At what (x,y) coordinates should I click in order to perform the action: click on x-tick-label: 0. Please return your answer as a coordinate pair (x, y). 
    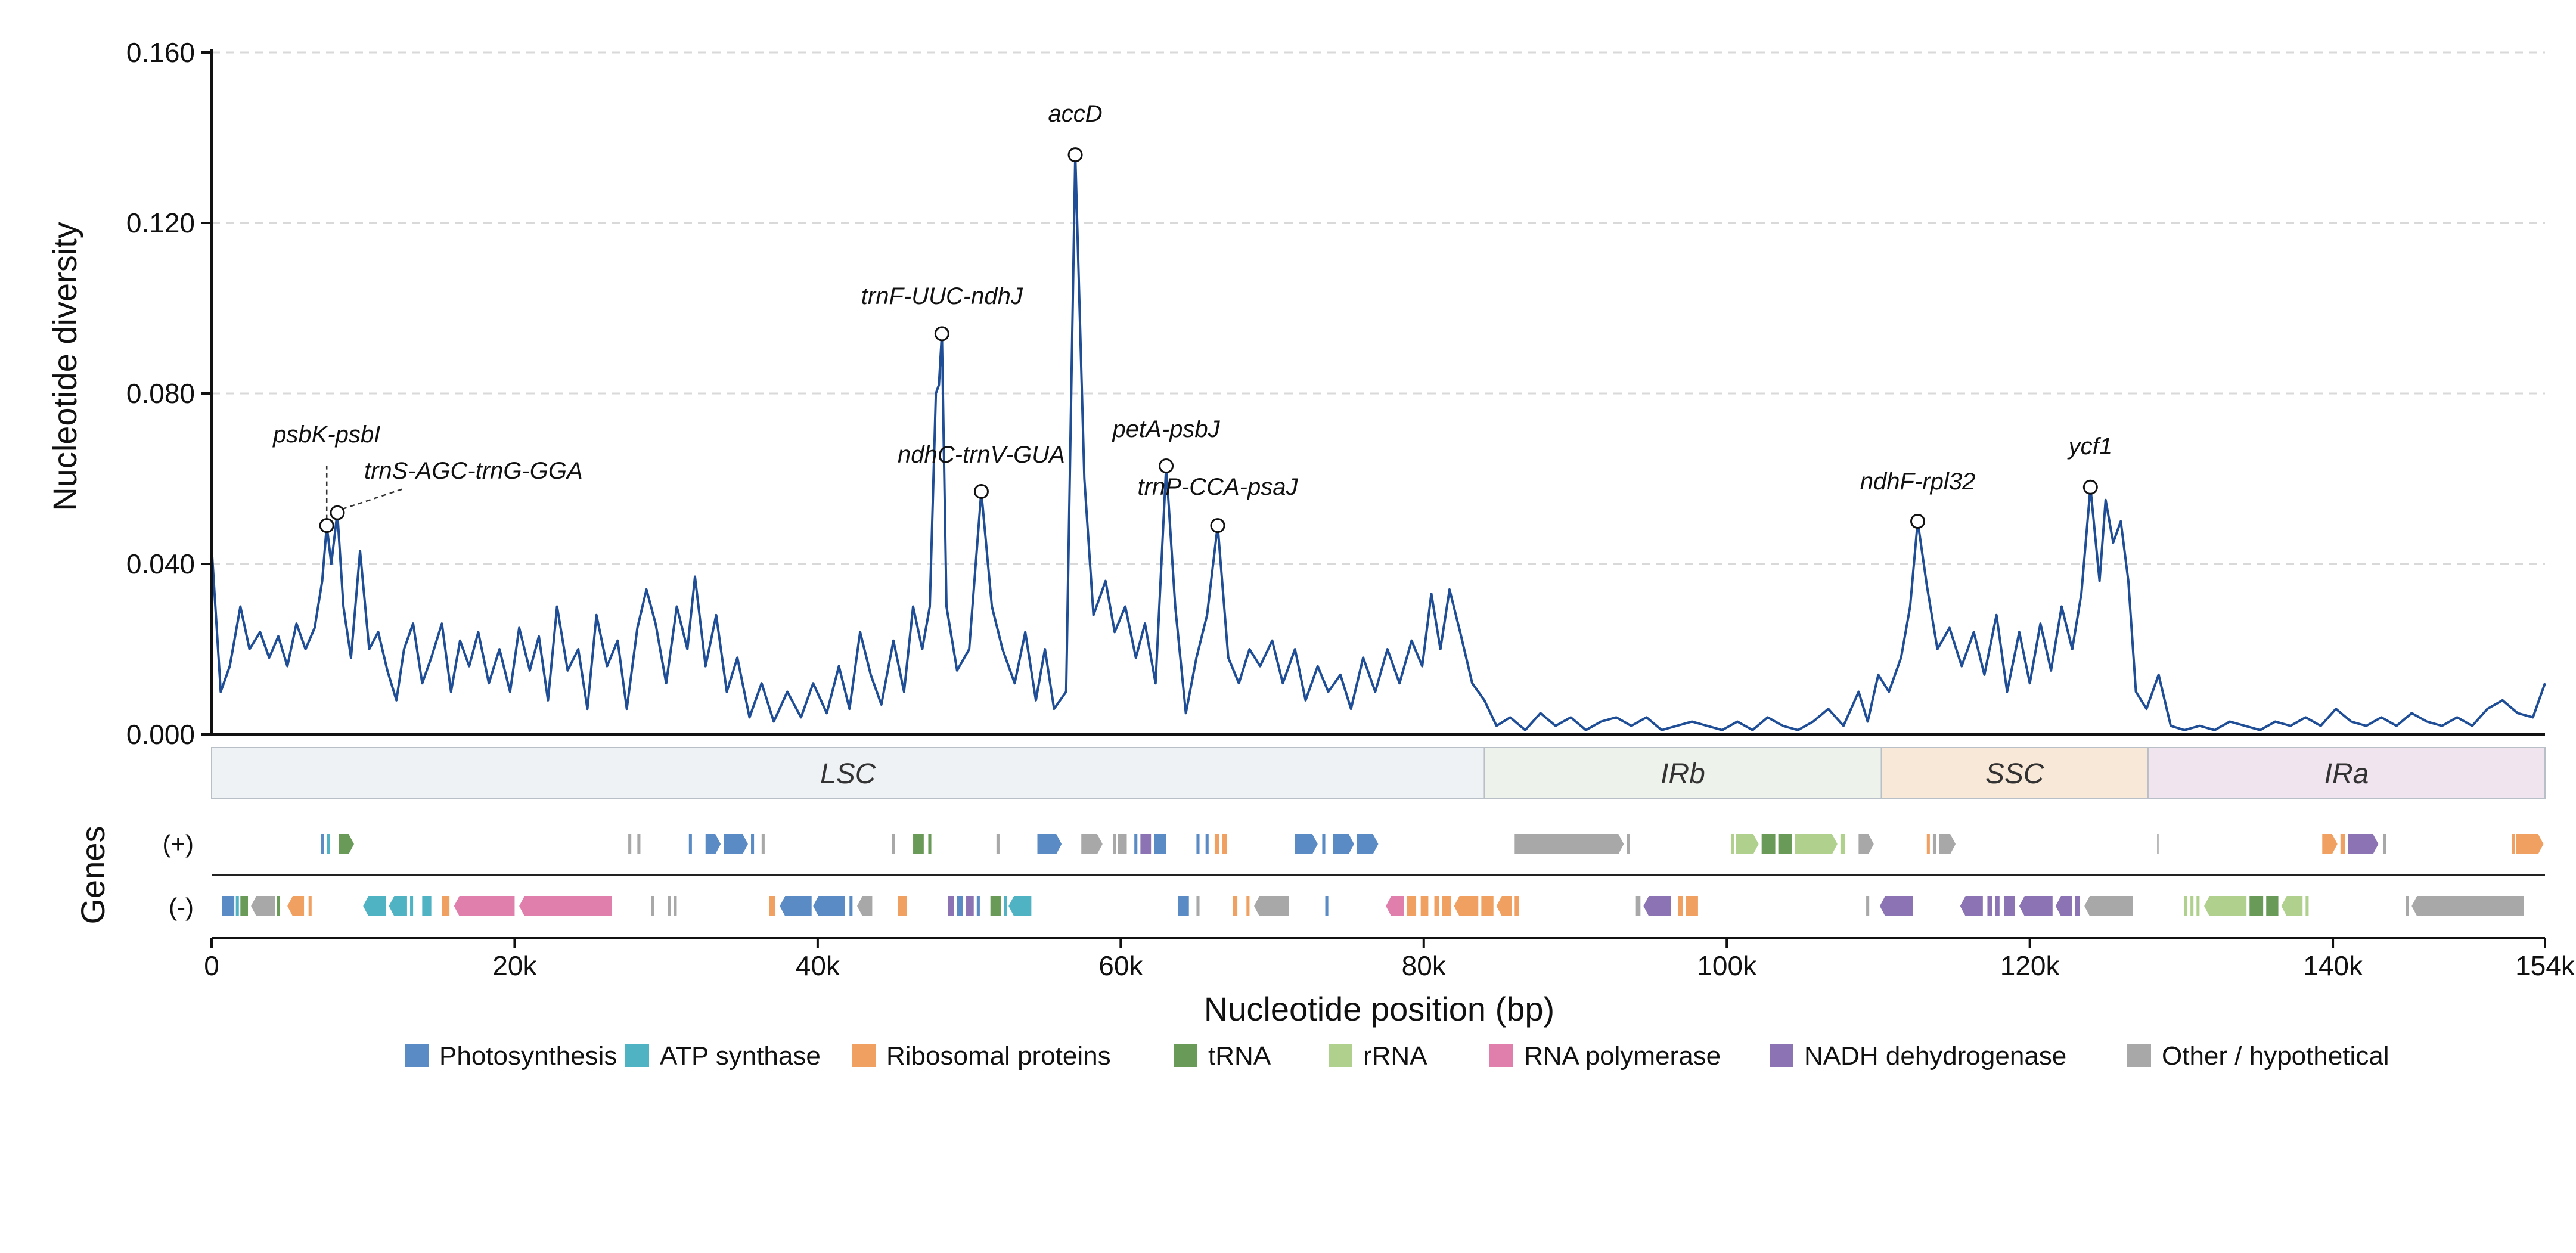
    Looking at the image, I should click on (211, 965).